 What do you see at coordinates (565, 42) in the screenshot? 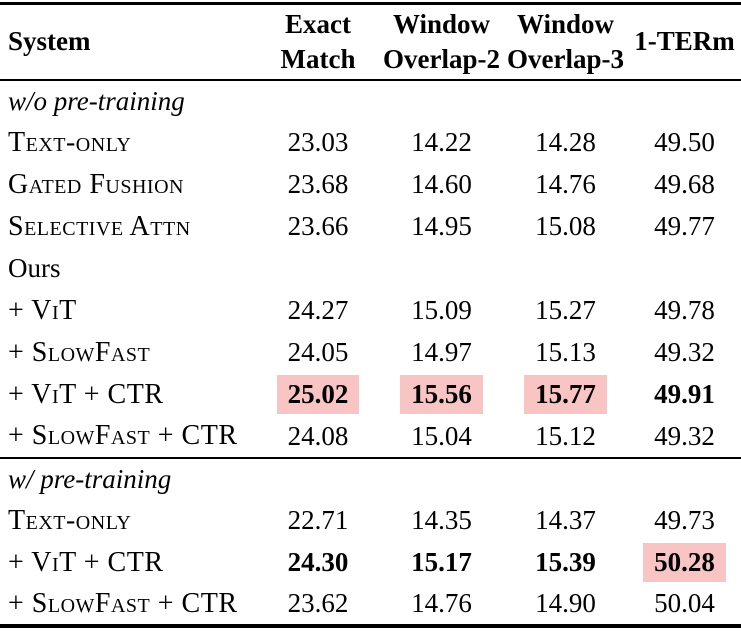
I see `header-window-overlap-3: Window Overlap-3` at bounding box center [565, 42].